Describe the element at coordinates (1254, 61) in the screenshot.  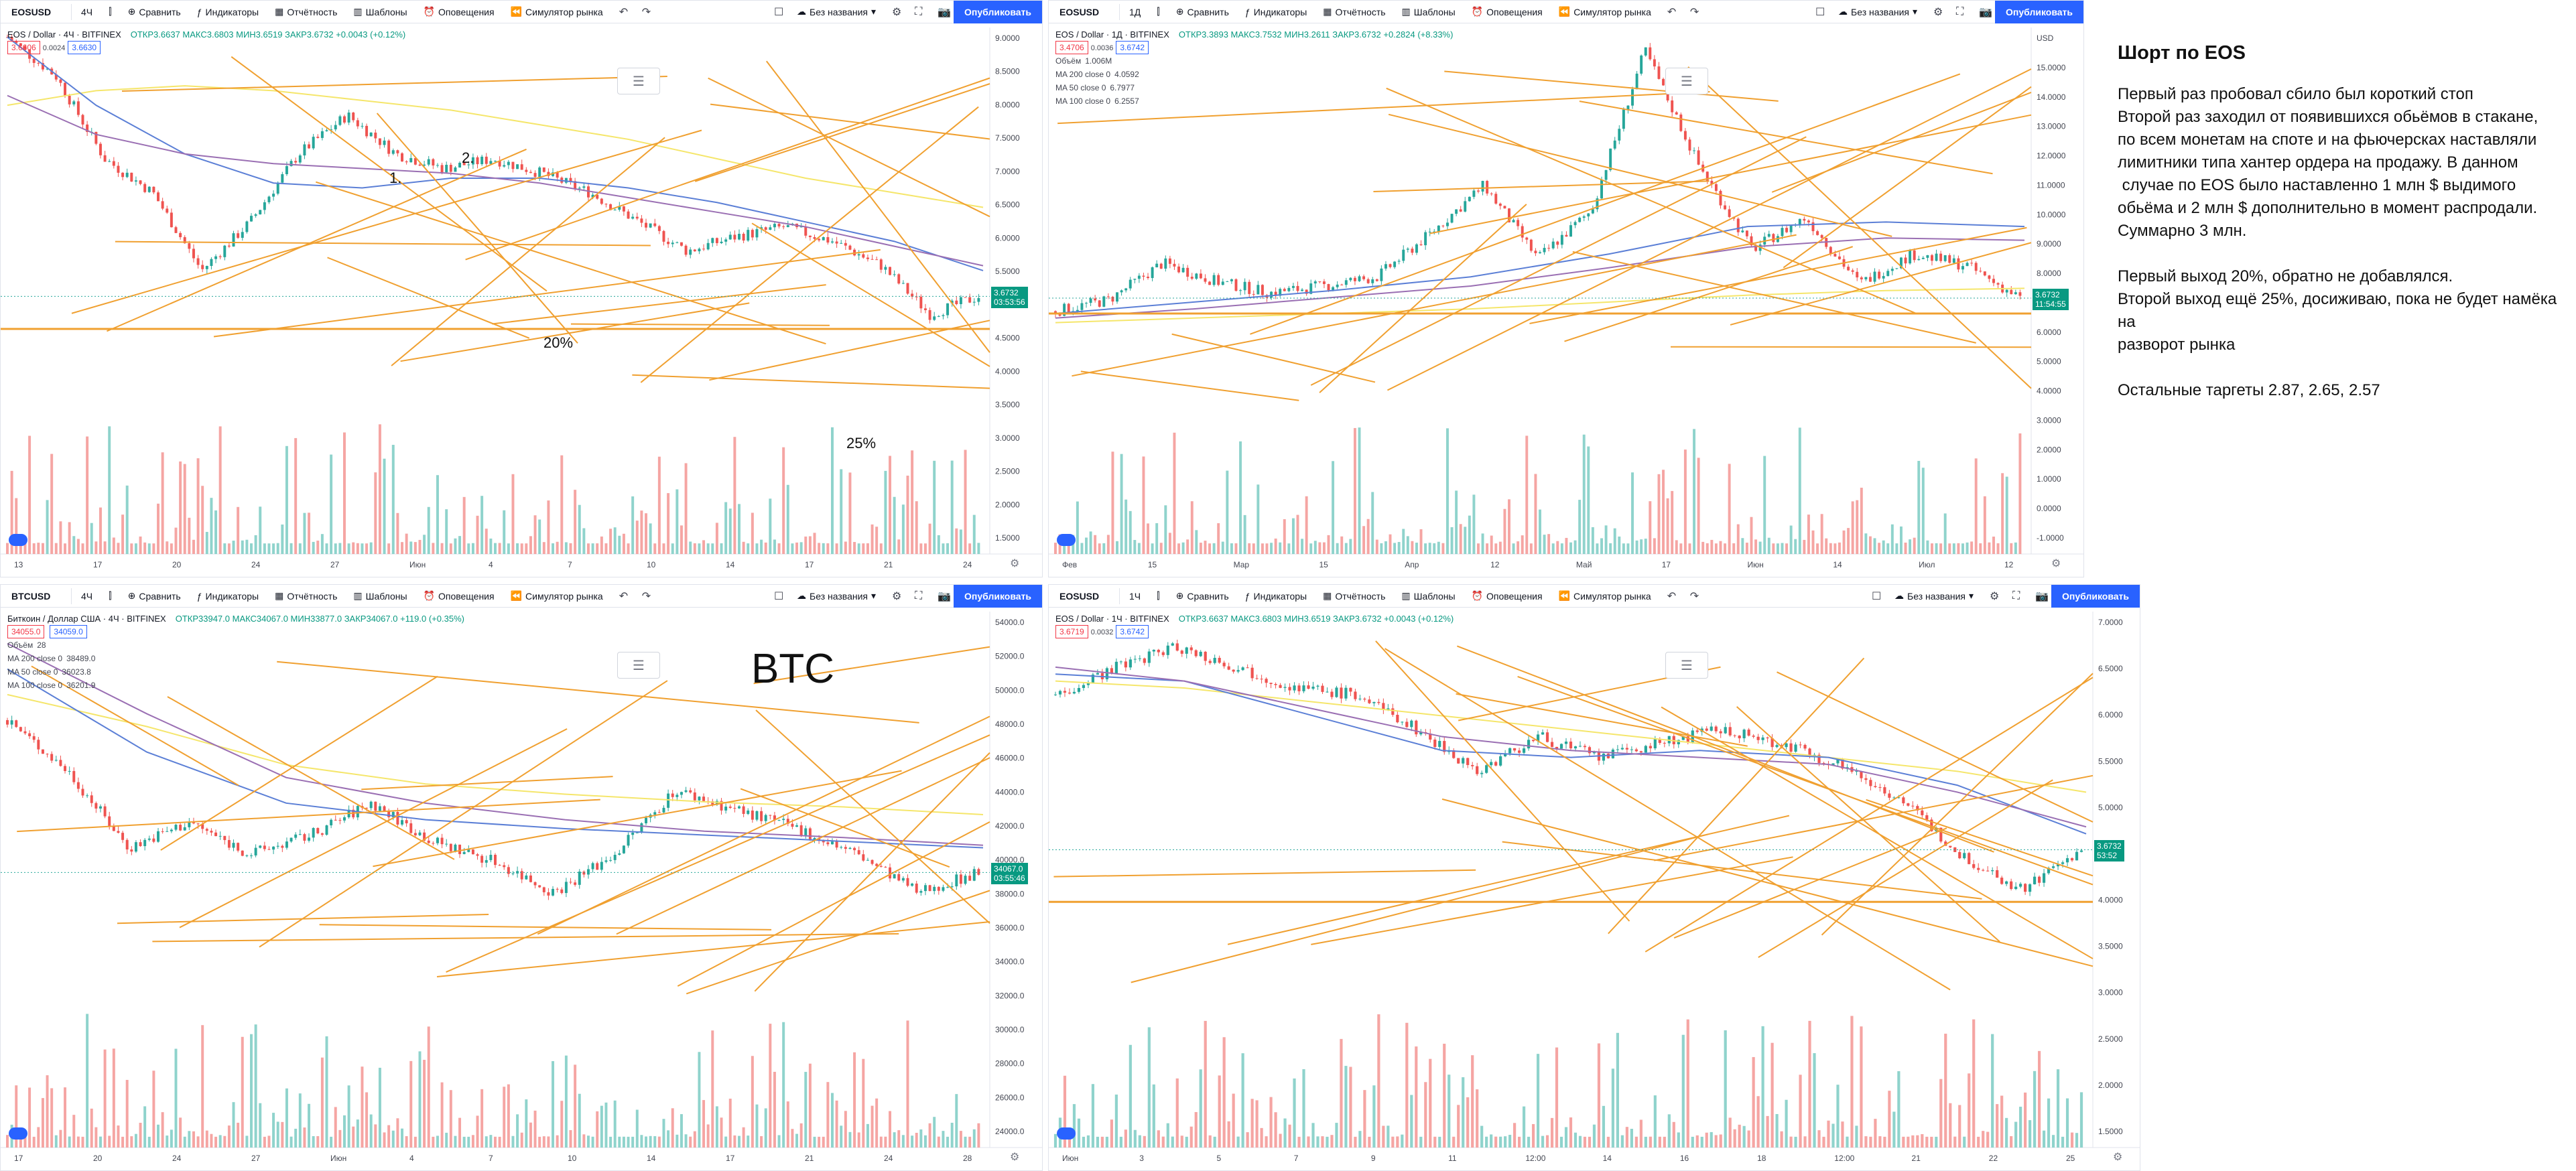
I see `indicator-row: Объём 1.006M` at that location.